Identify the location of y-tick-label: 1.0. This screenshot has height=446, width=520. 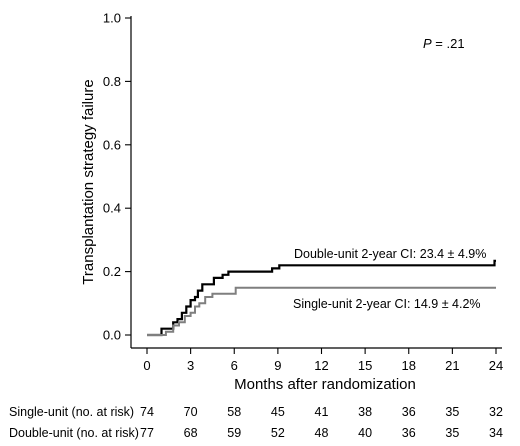
(112, 18).